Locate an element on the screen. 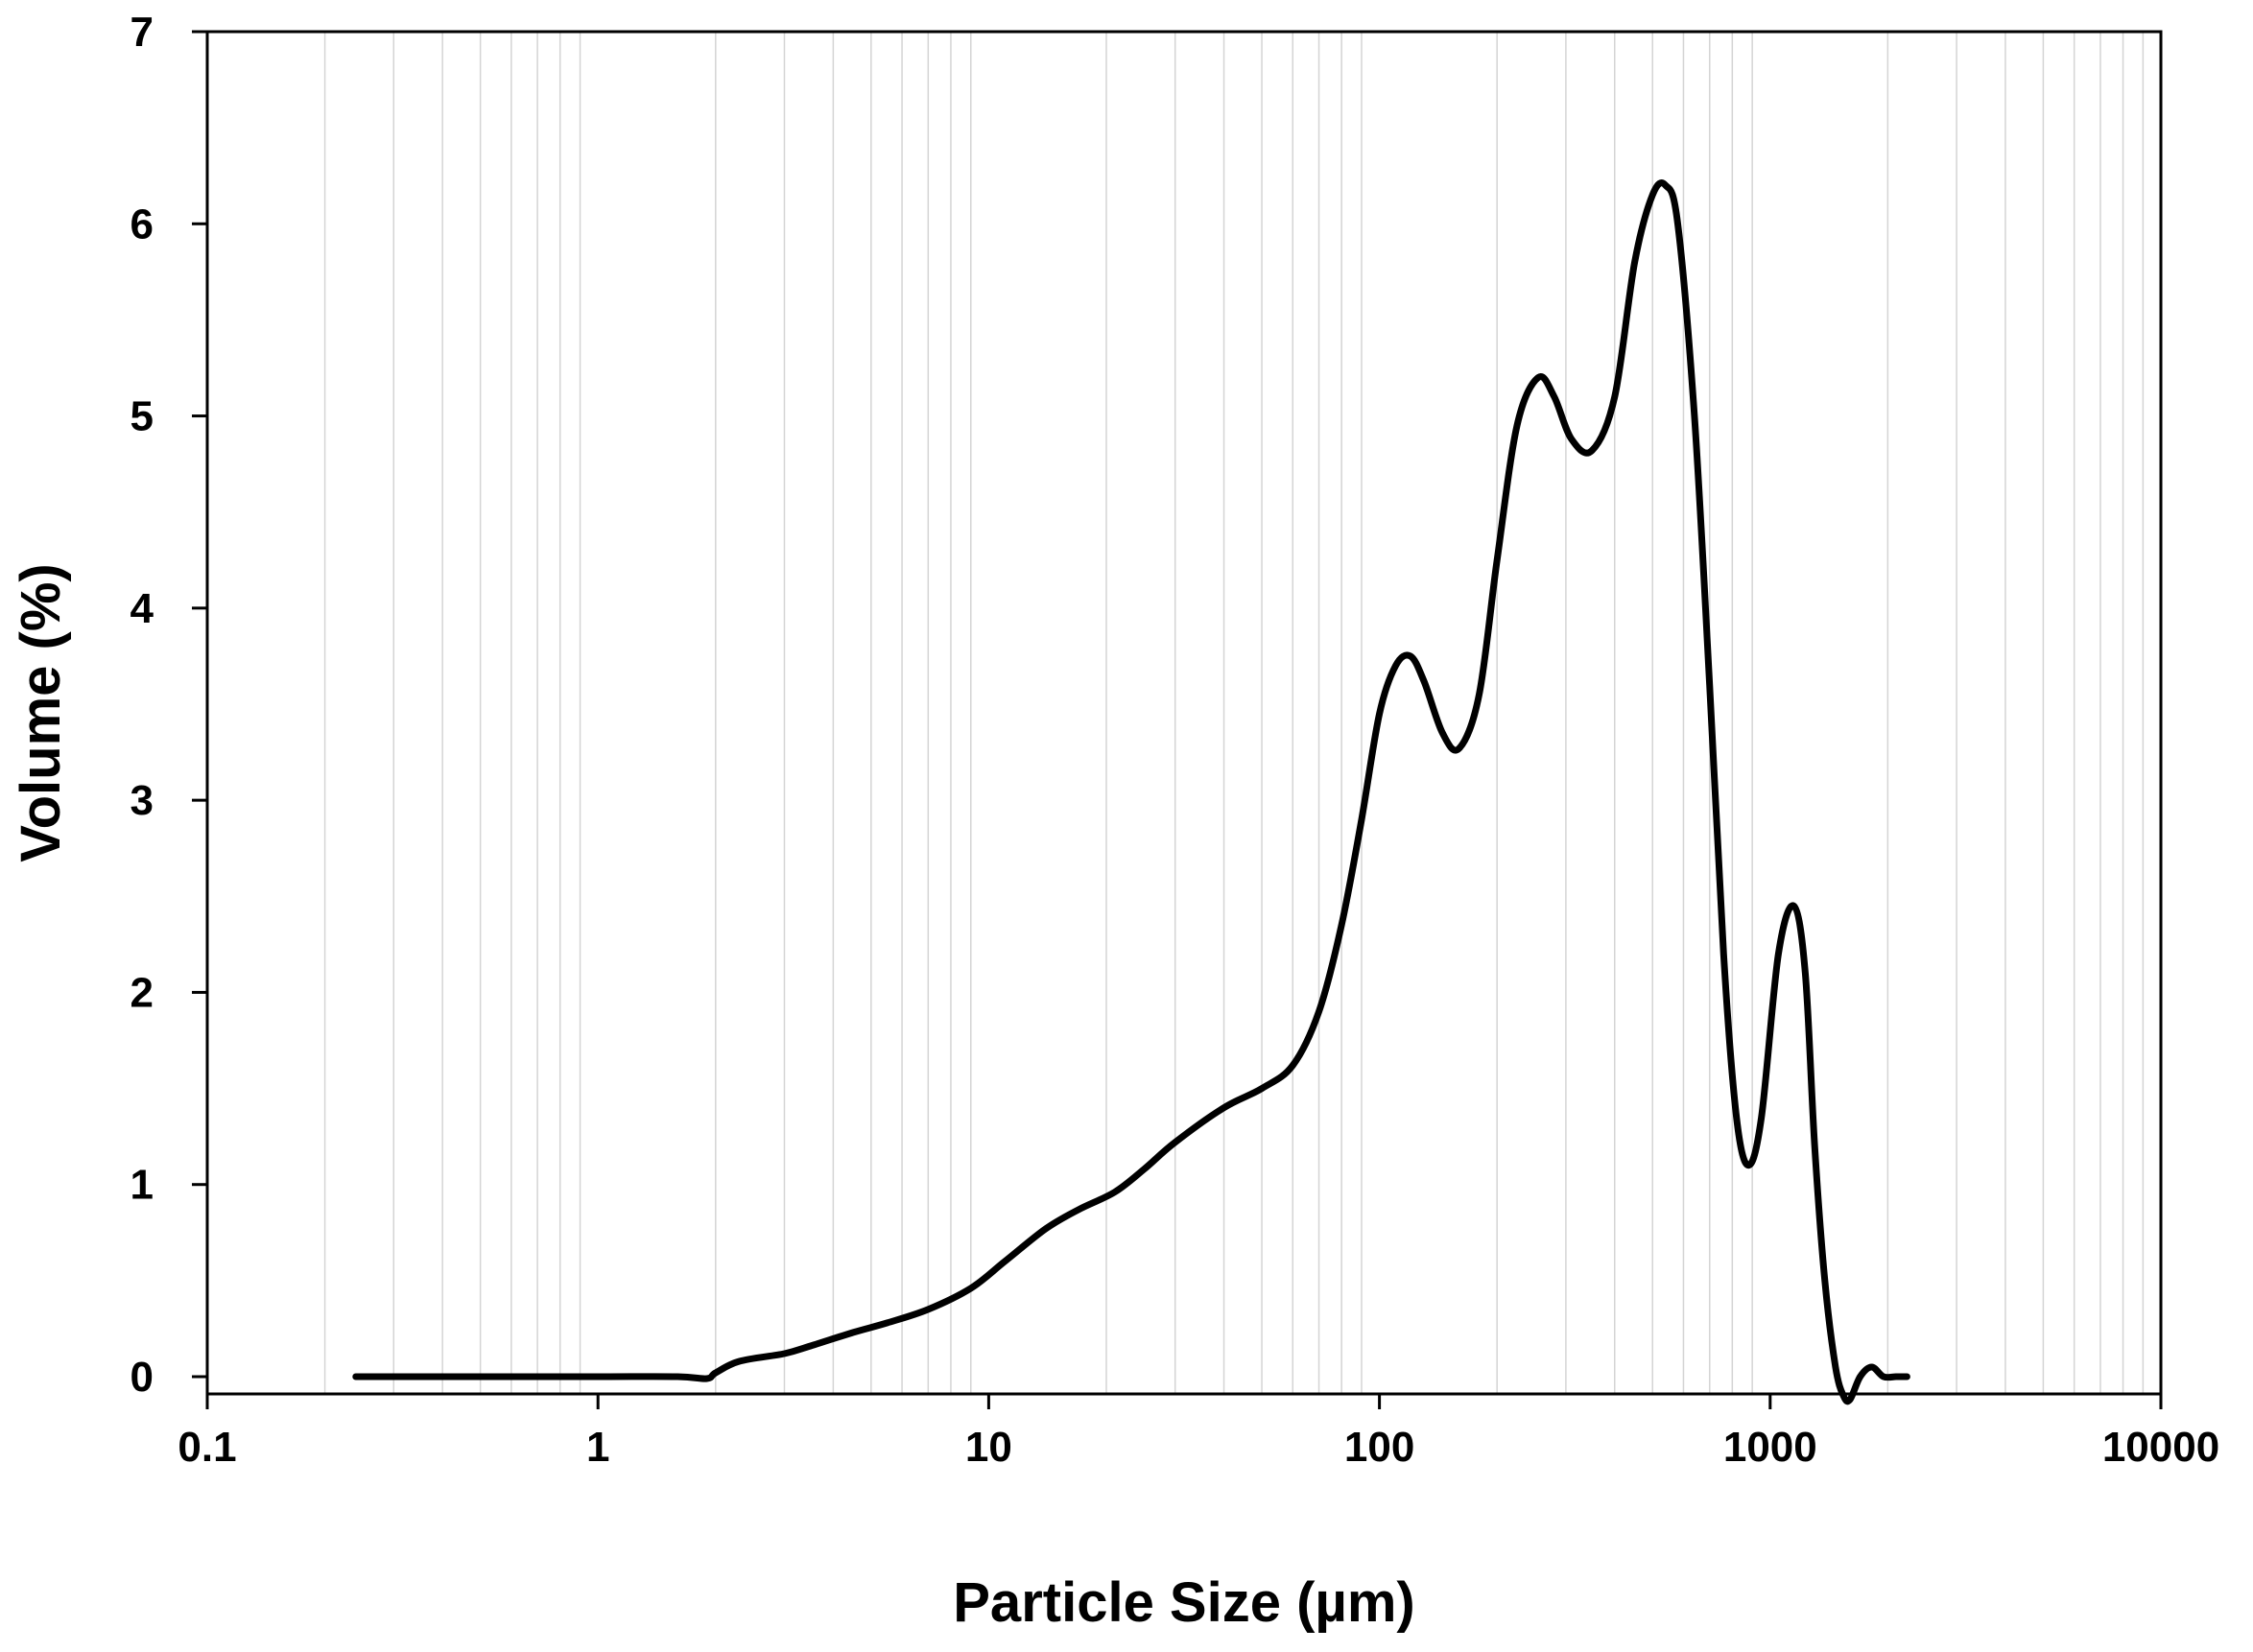  y-axis-title: Volume (%) is located at coordinates (41, 713).